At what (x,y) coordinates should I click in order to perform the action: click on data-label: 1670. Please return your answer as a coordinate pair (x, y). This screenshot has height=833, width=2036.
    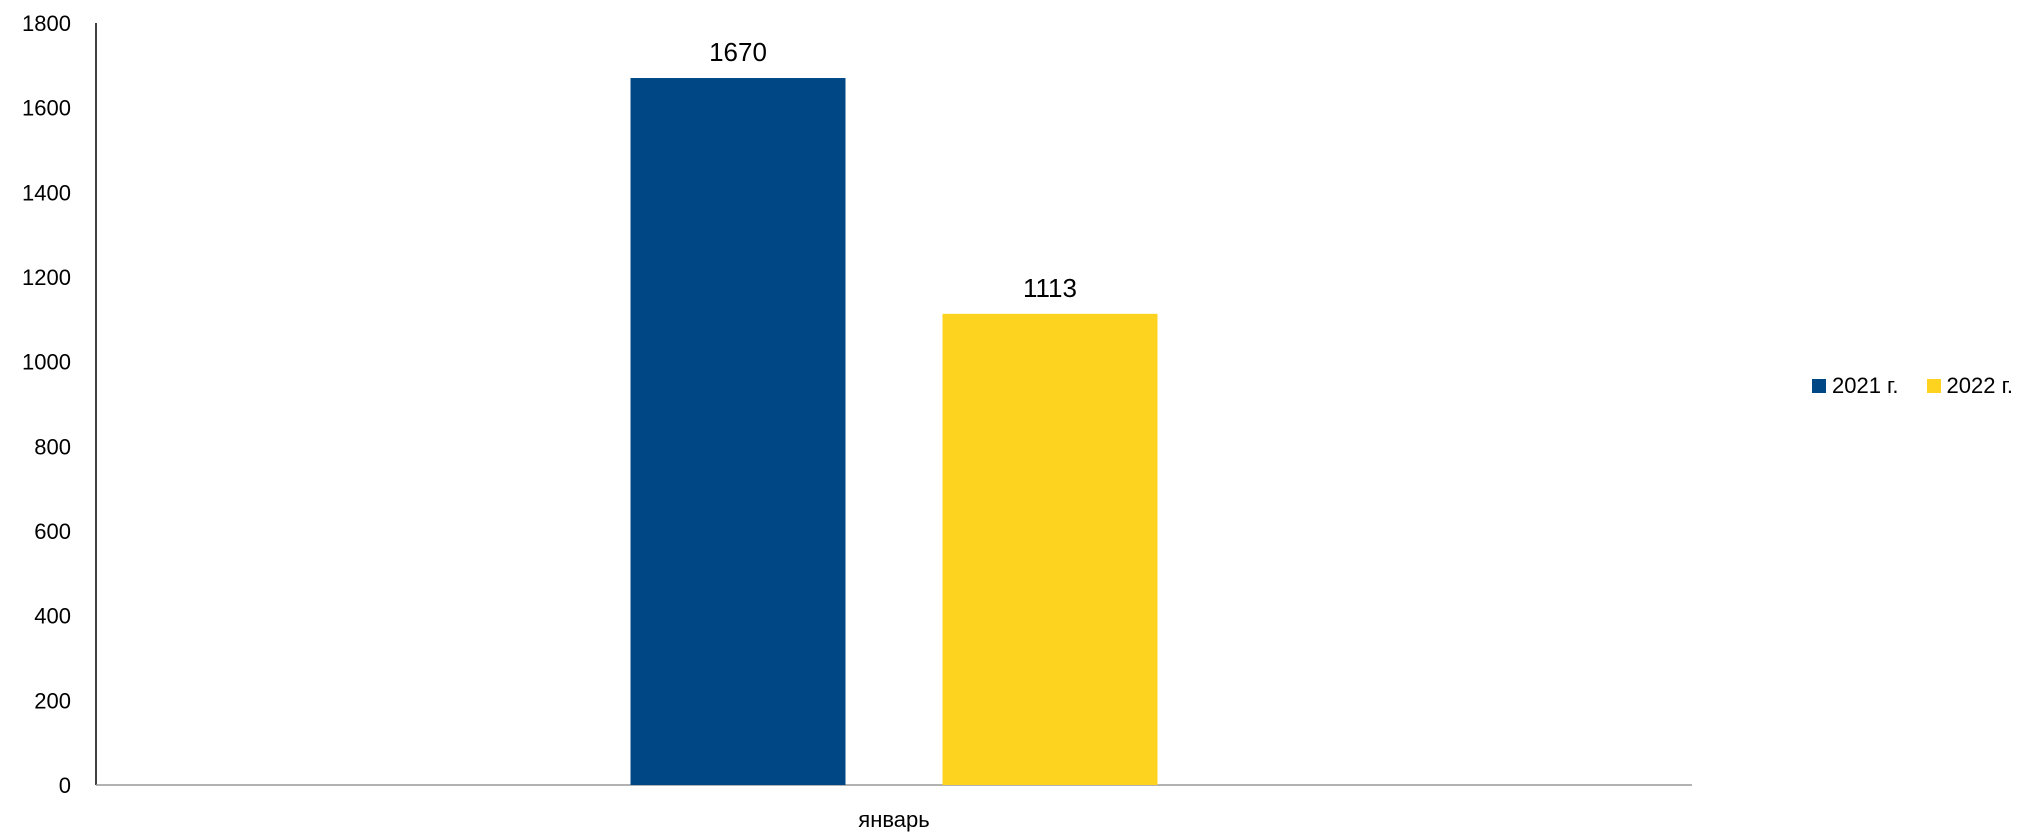
    Looking at the image, I should click on (738, 52).